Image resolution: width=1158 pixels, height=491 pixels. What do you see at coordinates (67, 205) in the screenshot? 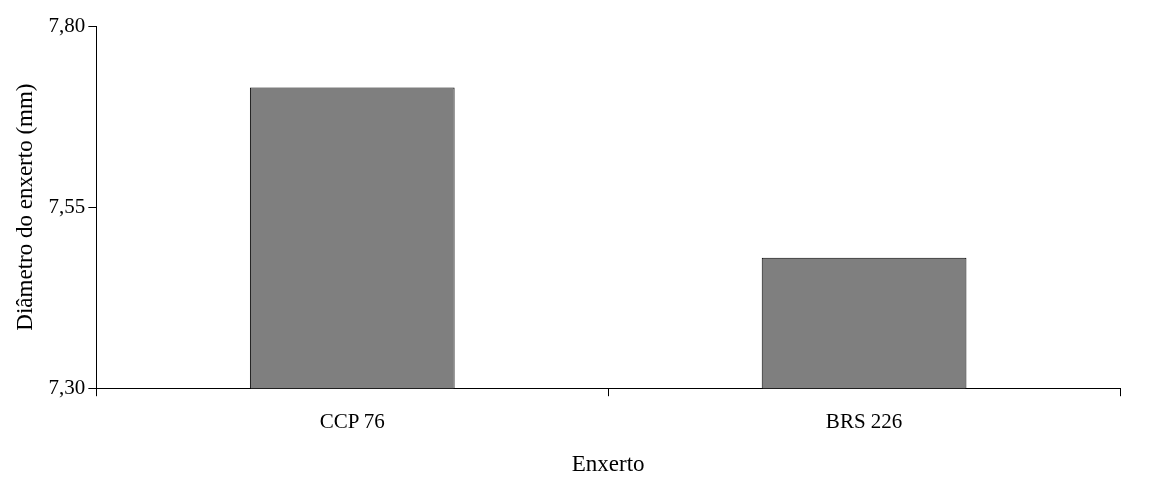
I see `y-tick-label: 7,55` at bounding box center [67, 205].